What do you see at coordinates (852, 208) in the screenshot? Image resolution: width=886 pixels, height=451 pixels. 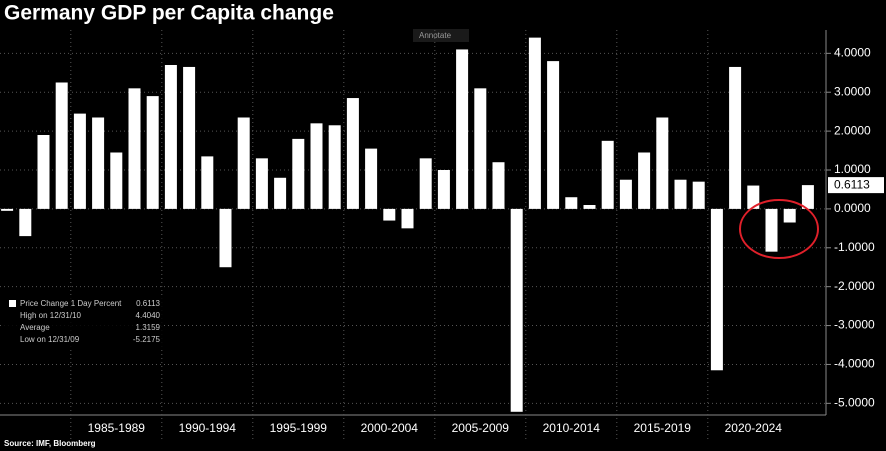 I see `y-tick-label: 0.0000` at bounding box center [852, 208].